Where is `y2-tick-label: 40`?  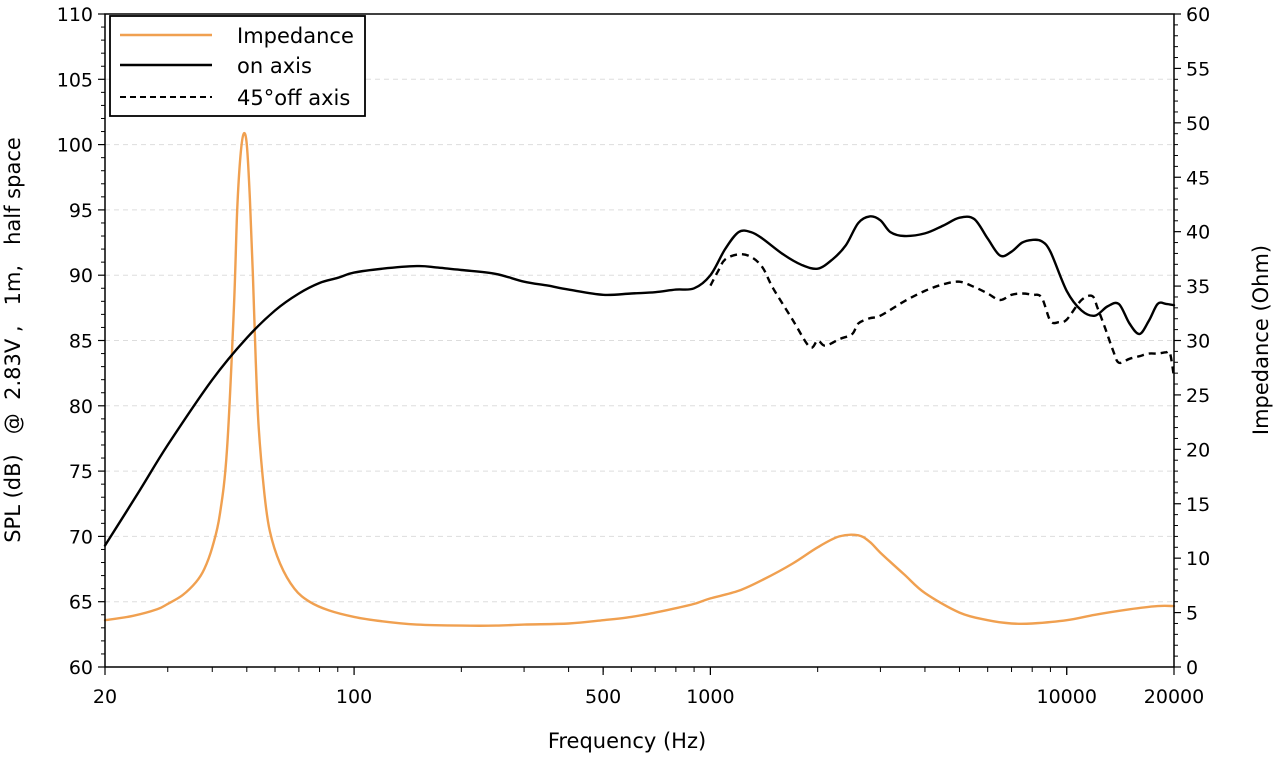 y2-tick-label: 40 is located at coordinates (1198, 233).